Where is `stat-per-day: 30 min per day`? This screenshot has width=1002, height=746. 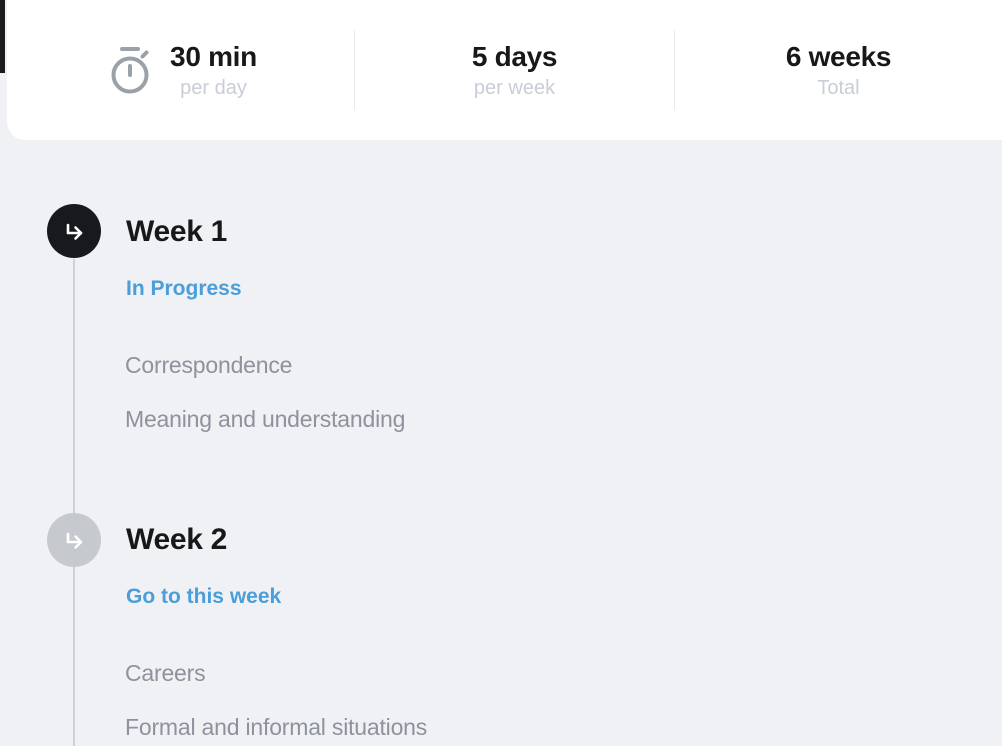 stat-per-day: 30 min per day is located at coordinates (180, 70).